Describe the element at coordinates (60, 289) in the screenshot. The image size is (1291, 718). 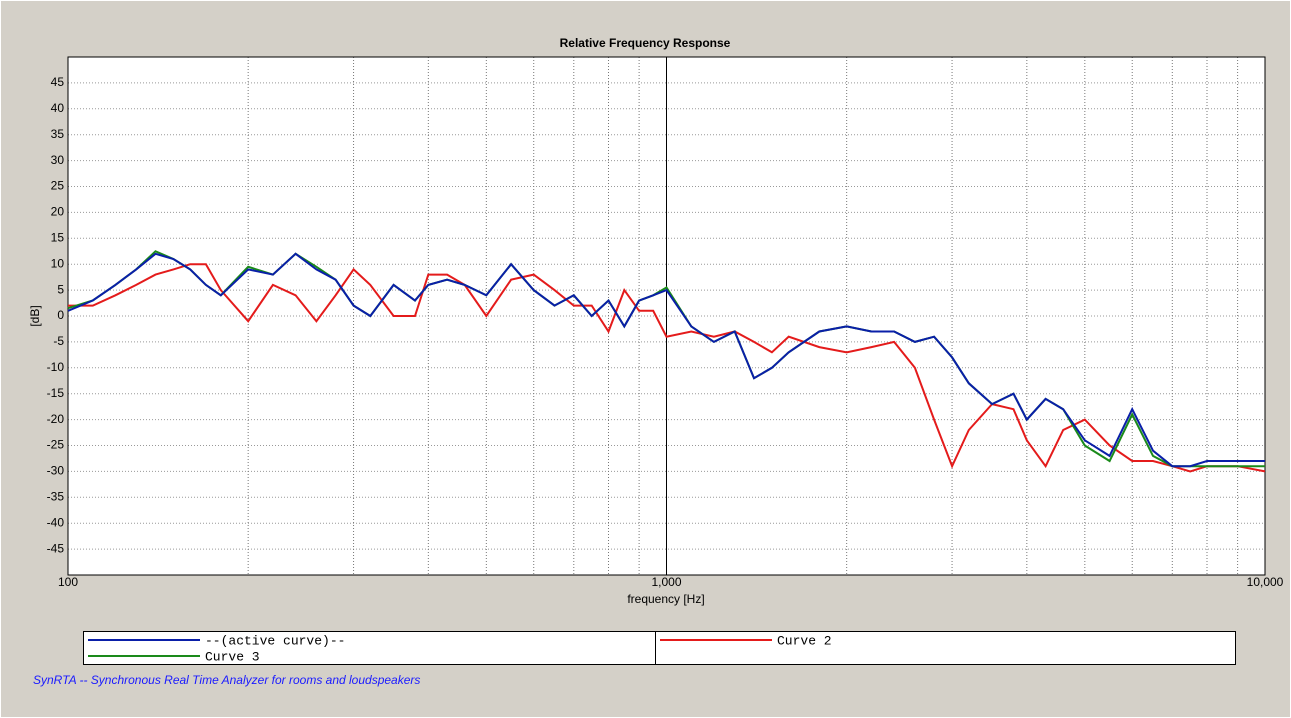
I see `y-tick-label: 5` at that location.